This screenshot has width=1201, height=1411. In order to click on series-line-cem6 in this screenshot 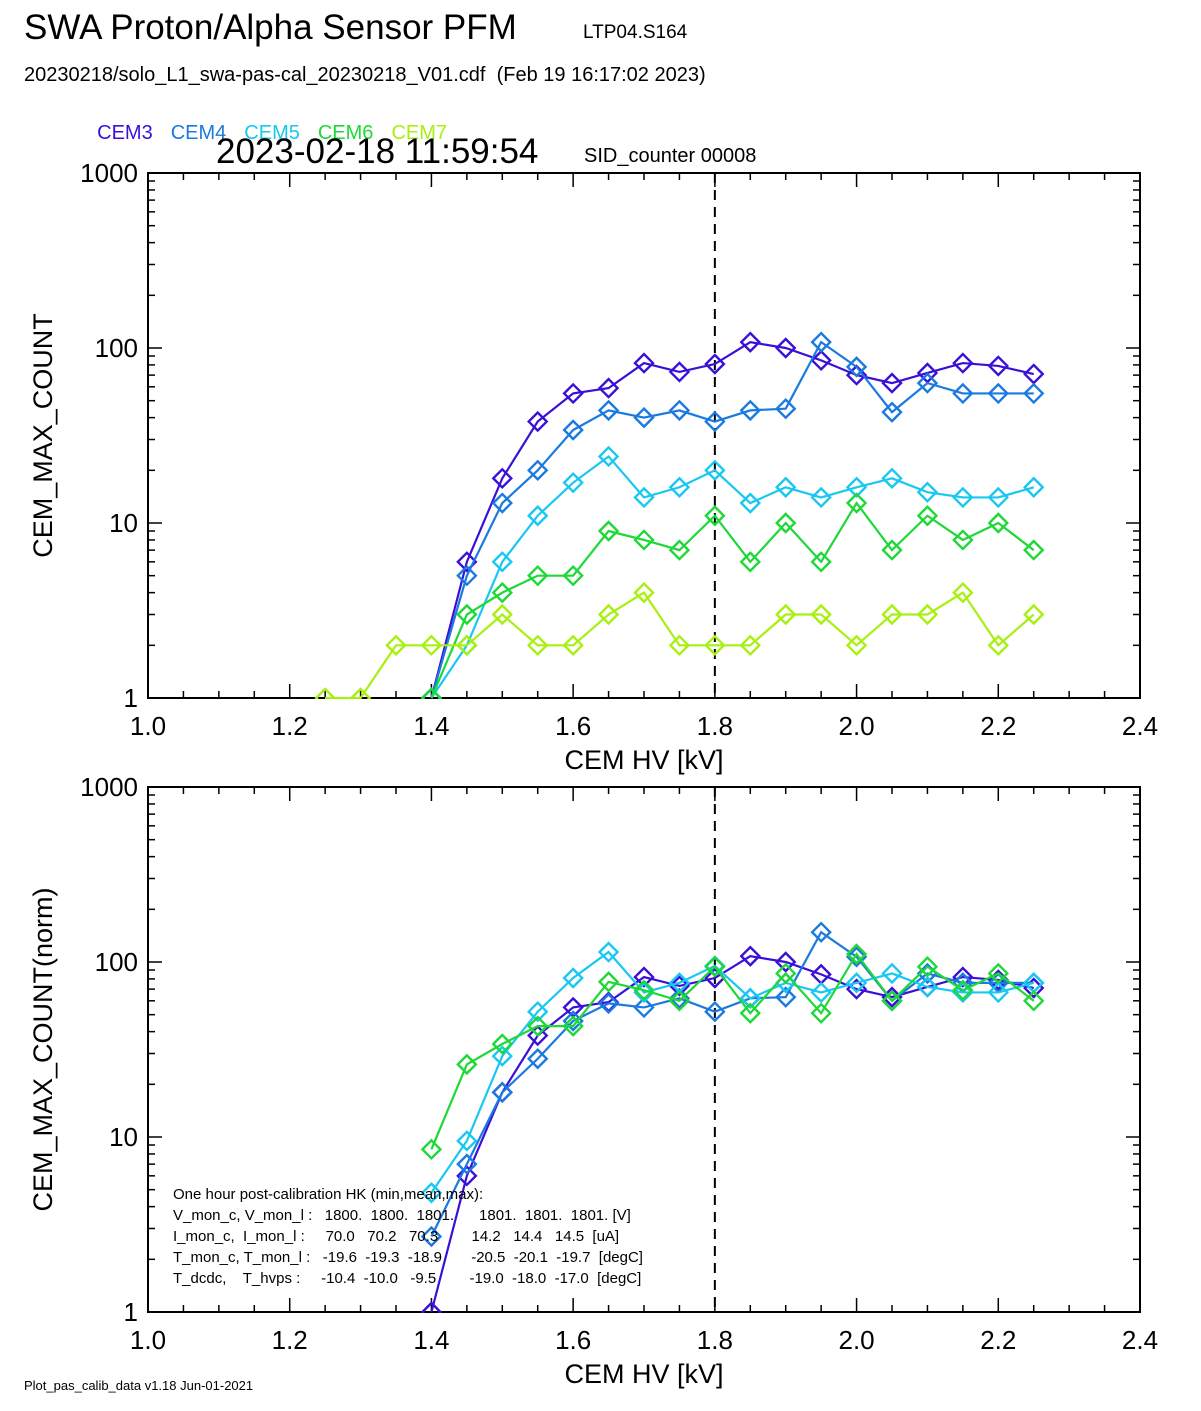, I will do `click(732, 600)`.